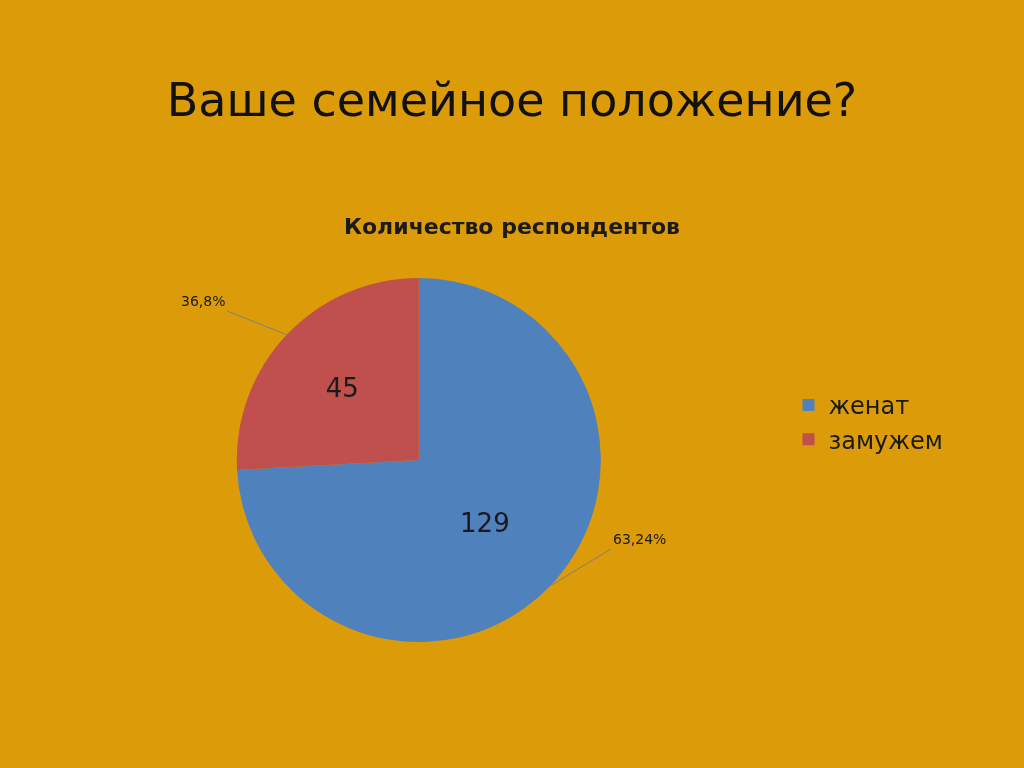 The width and height of the screenshot is (1024, 768). Describe the element at coordinates (512, 226) in the screenshot. I see `chart-subtitle: Количество респондентов` at that location.